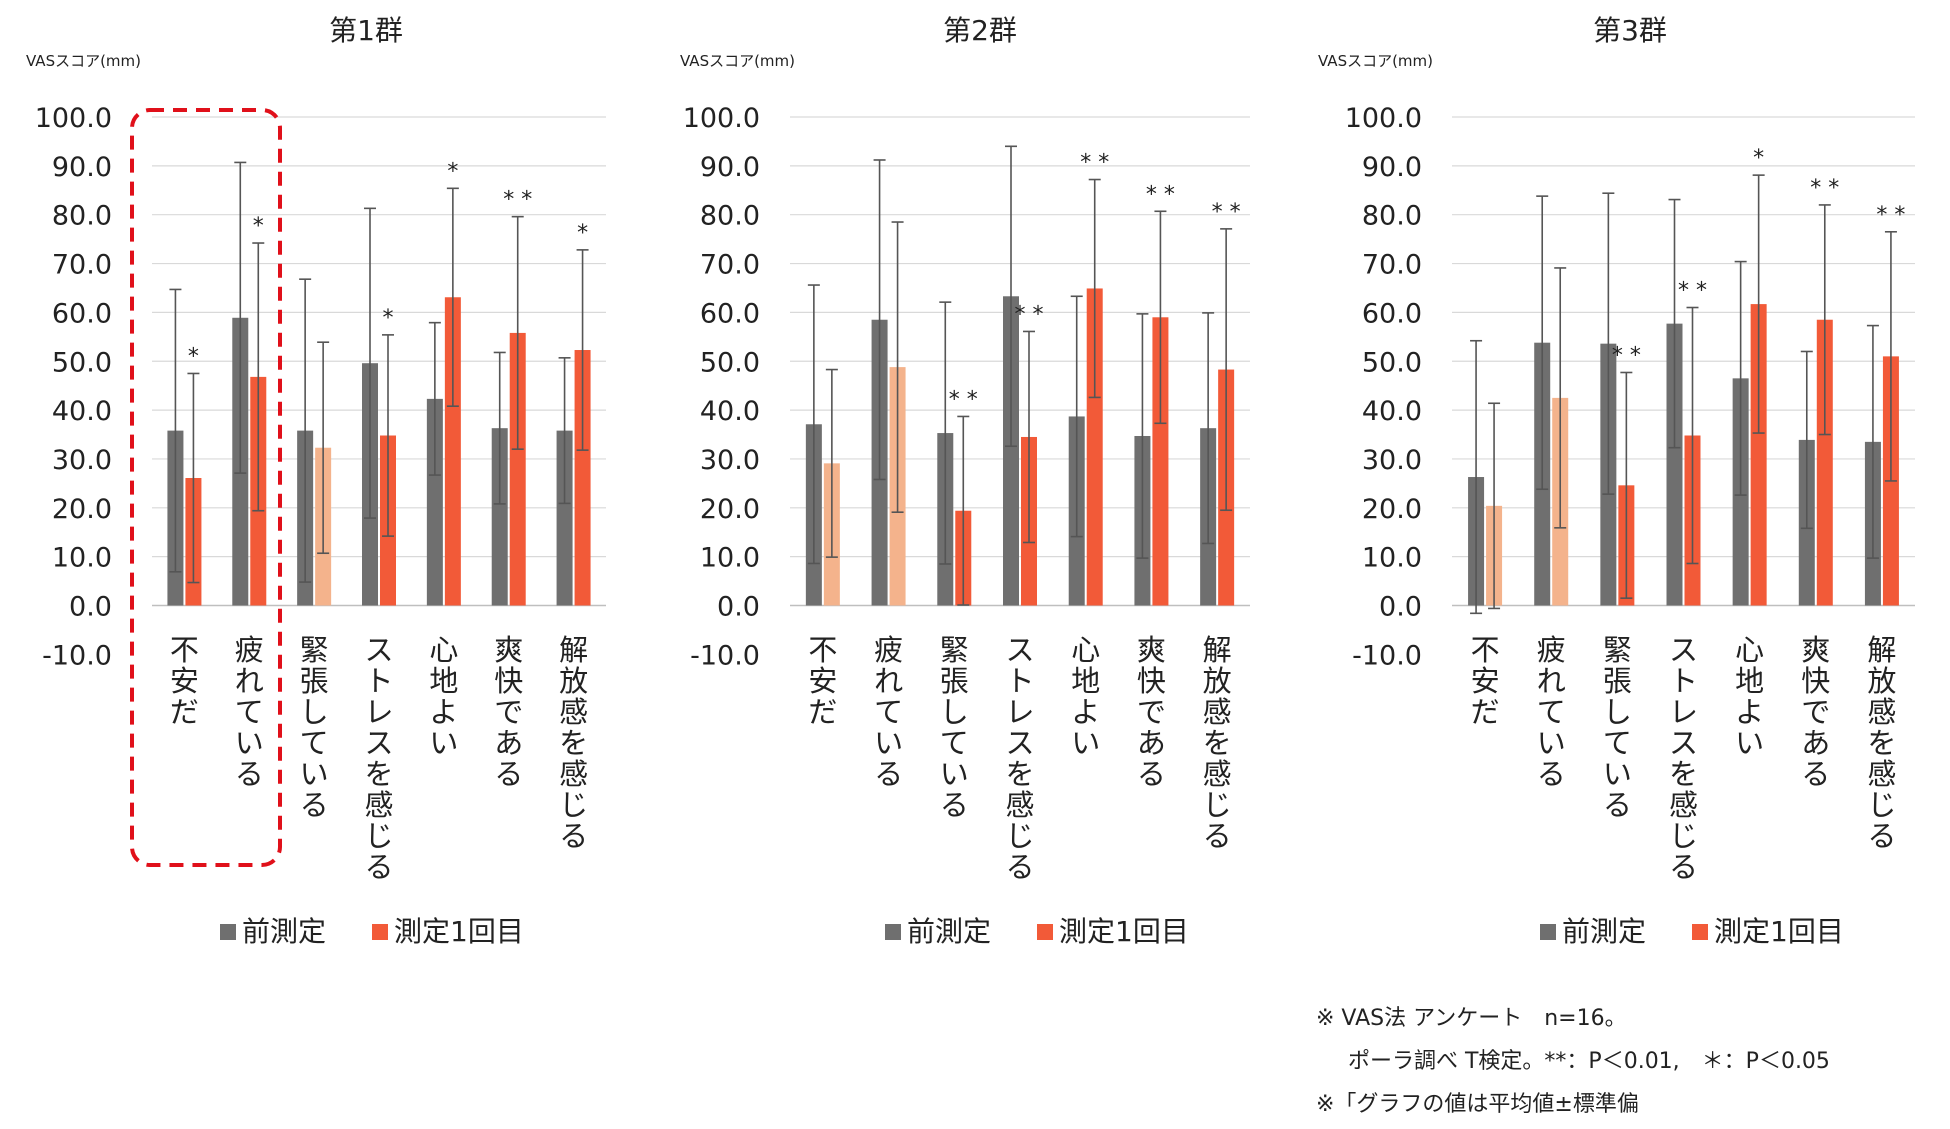 Image resolution: width=1950 pixels, height=1129 pixels. Describe the element at coordinates (1387, 655) in the screenshot. I see `y-tick-label: -10.0` at that location.